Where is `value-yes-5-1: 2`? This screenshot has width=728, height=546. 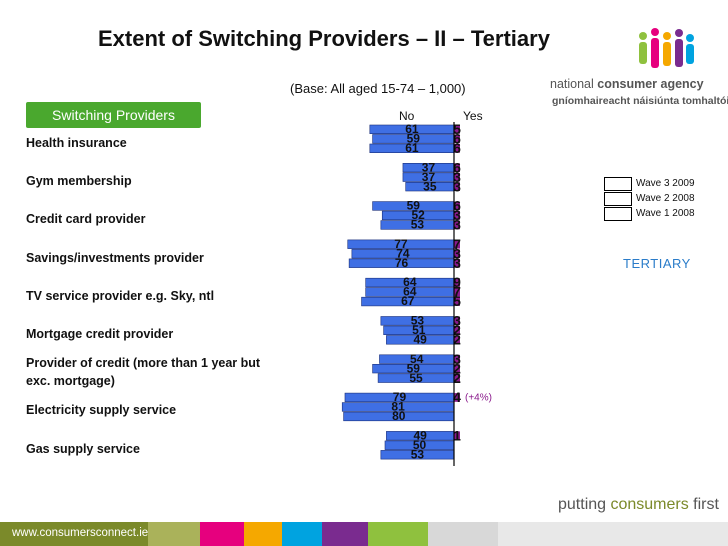
value-yes-5-1: 2 is located at coordinates (457, 330).